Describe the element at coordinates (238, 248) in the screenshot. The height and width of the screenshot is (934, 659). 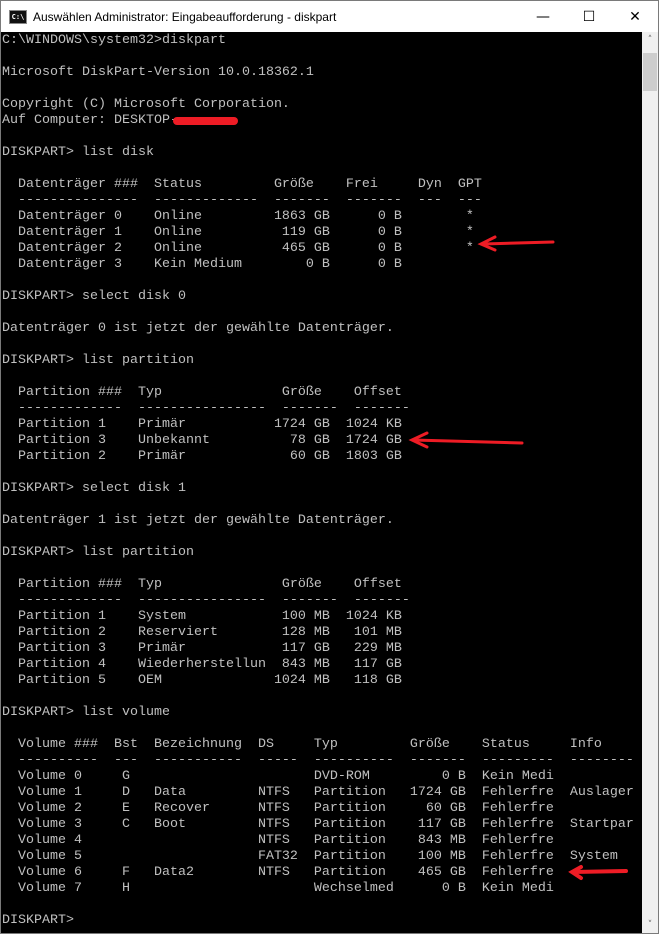
I see `console-line: Datenträger 2 Online 465 GB 0 B *` at that location.